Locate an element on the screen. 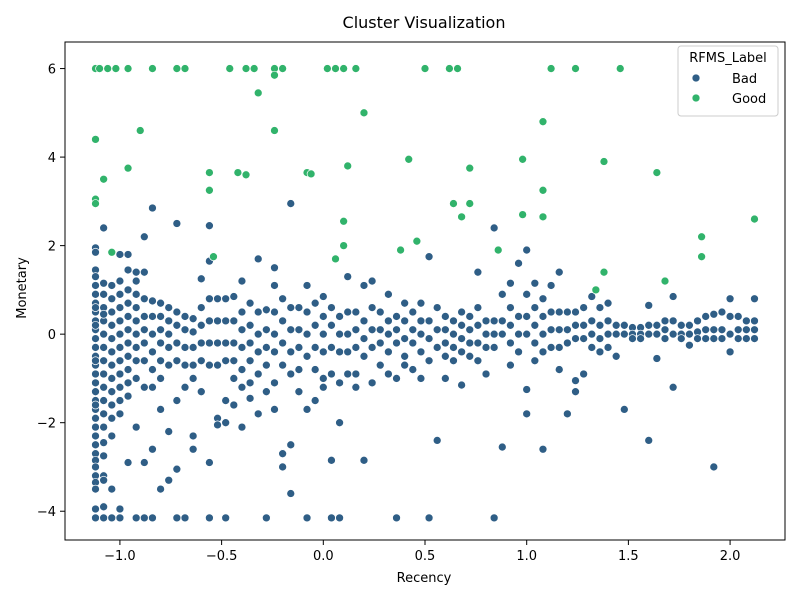 This screenshot has height=604, width=800. x-tick-label: −1.0 is located at coordinates (120, 556).